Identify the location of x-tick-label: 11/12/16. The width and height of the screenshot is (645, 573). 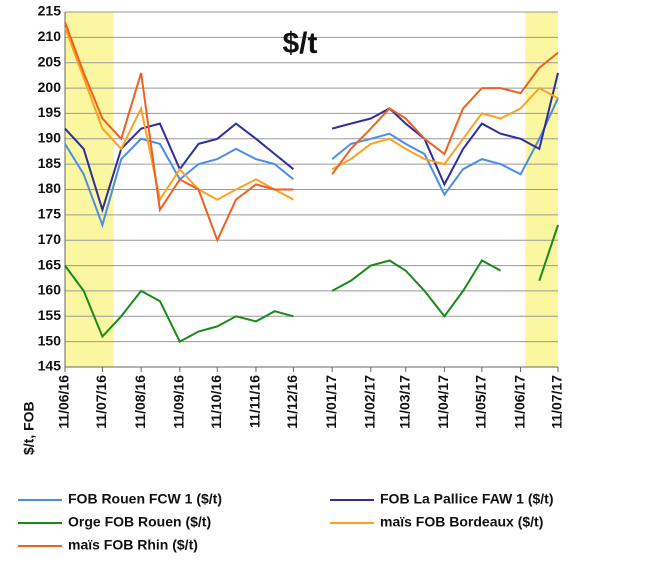
(292, 402).